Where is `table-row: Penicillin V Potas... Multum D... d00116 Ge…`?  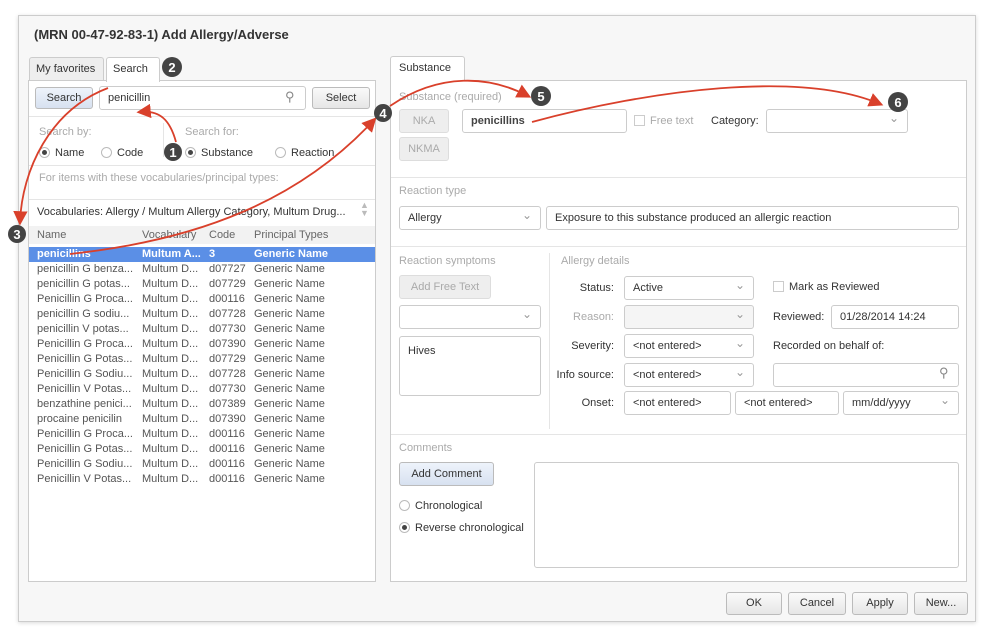
table-row: Penicillin V Potas... Multum D... d00116 Ge… is located at coordinates (202, 479).